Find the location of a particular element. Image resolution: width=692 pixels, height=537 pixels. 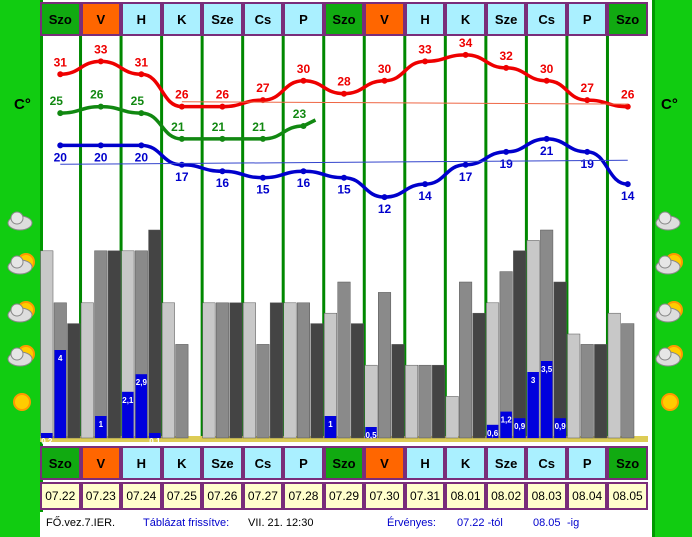

mid-temp-label: 21 is located at coordinates (259, 127).